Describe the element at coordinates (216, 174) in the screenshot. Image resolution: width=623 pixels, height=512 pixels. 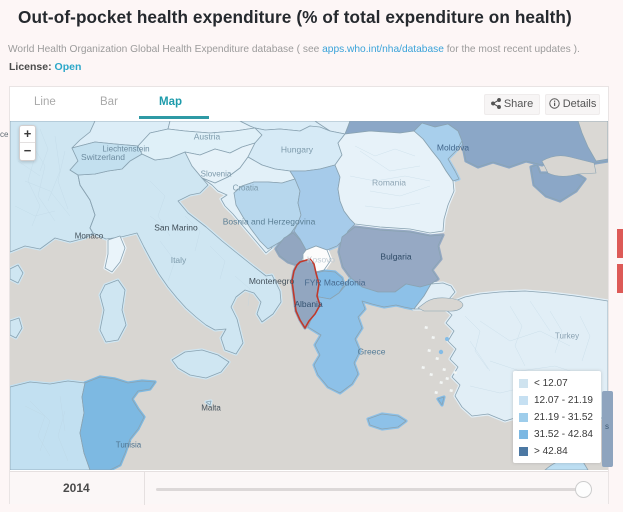
I see `svg-text: Slovenia` at that location.